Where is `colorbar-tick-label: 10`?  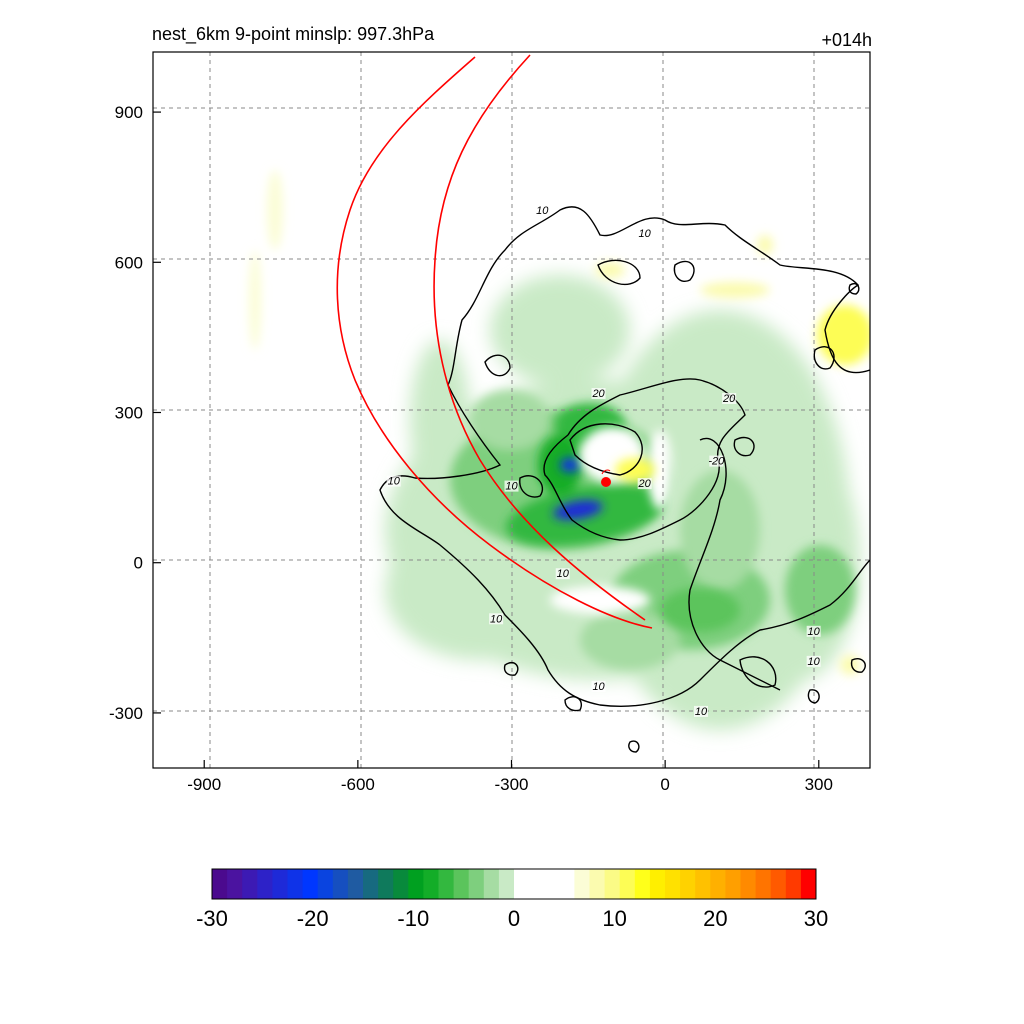 colorbar-tick-label: 10 is located at coordinates (614, 918).